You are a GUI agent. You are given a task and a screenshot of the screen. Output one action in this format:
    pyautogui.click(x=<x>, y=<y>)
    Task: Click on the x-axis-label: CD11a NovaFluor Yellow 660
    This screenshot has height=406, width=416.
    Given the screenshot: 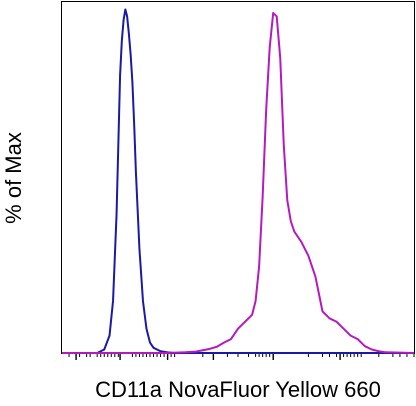 What is the action you would take?
    pyautogui.click(x=238, y=389)
    